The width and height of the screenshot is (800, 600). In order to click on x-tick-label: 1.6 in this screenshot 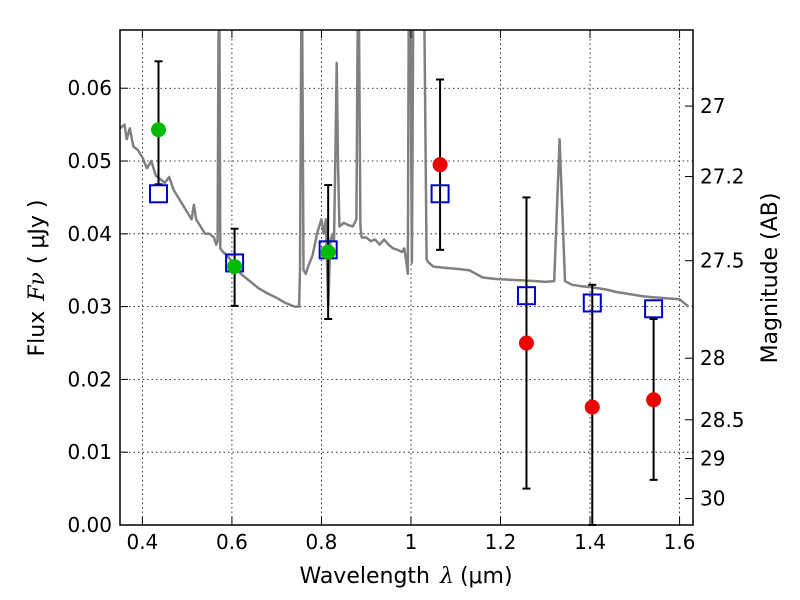, I will do `click(680, 542)`.